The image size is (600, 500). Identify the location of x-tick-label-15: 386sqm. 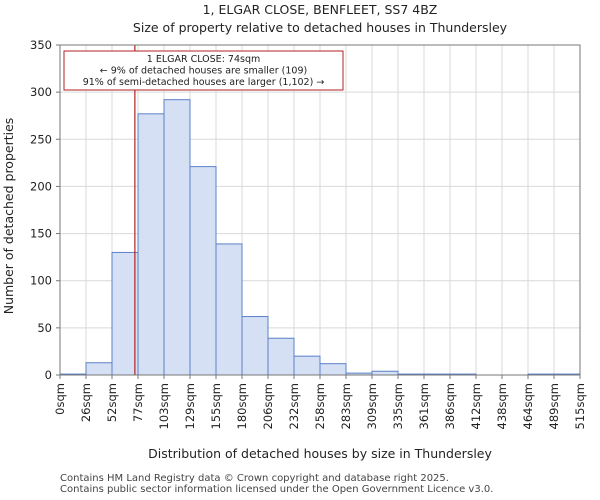
(450, 406).